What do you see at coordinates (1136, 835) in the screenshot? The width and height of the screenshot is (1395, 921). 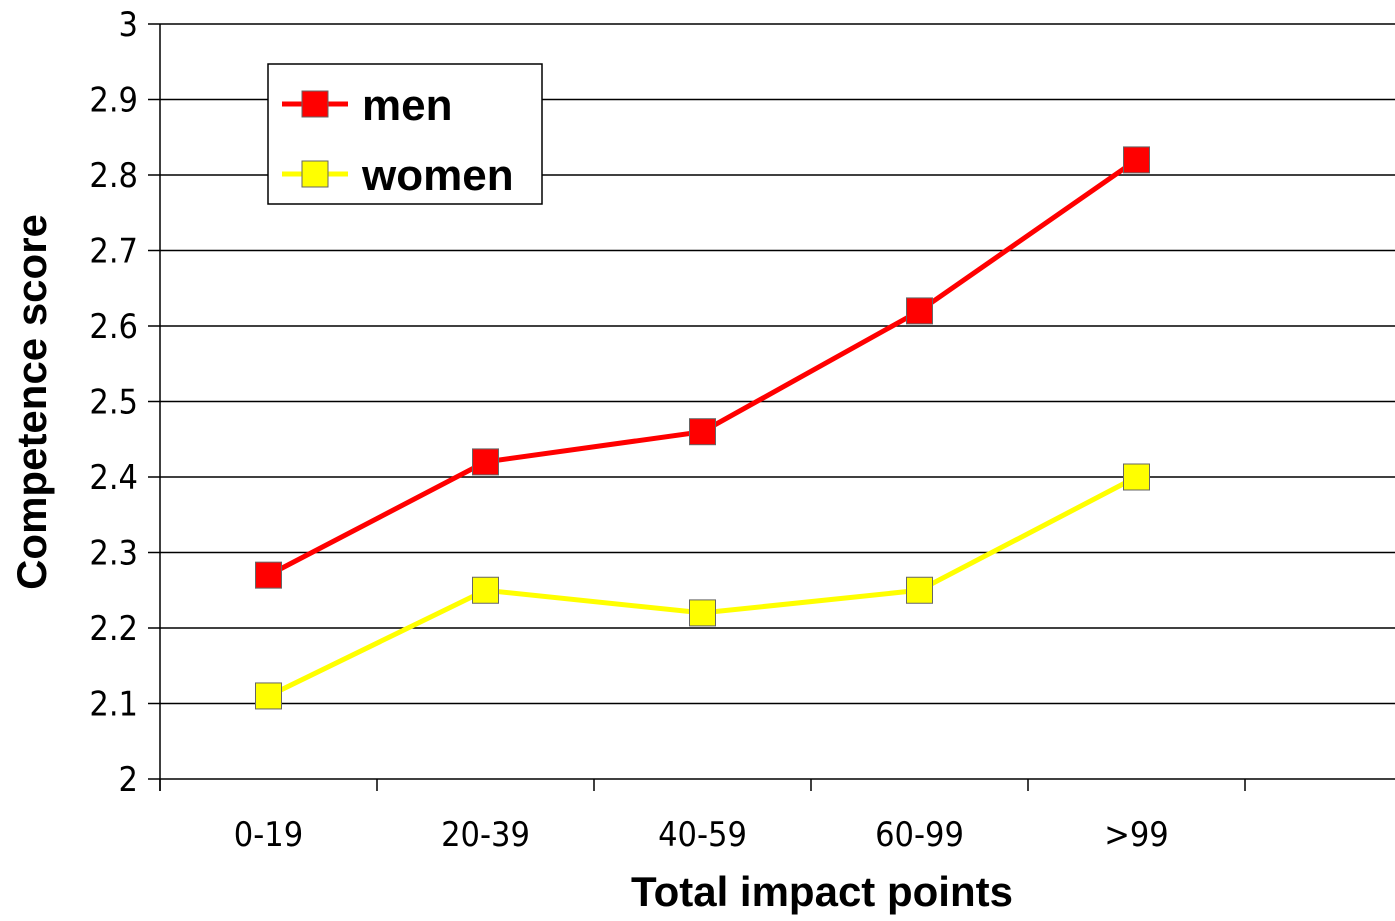 I see `x-tick-label-4: >99` at bounding box center [1136, 835].